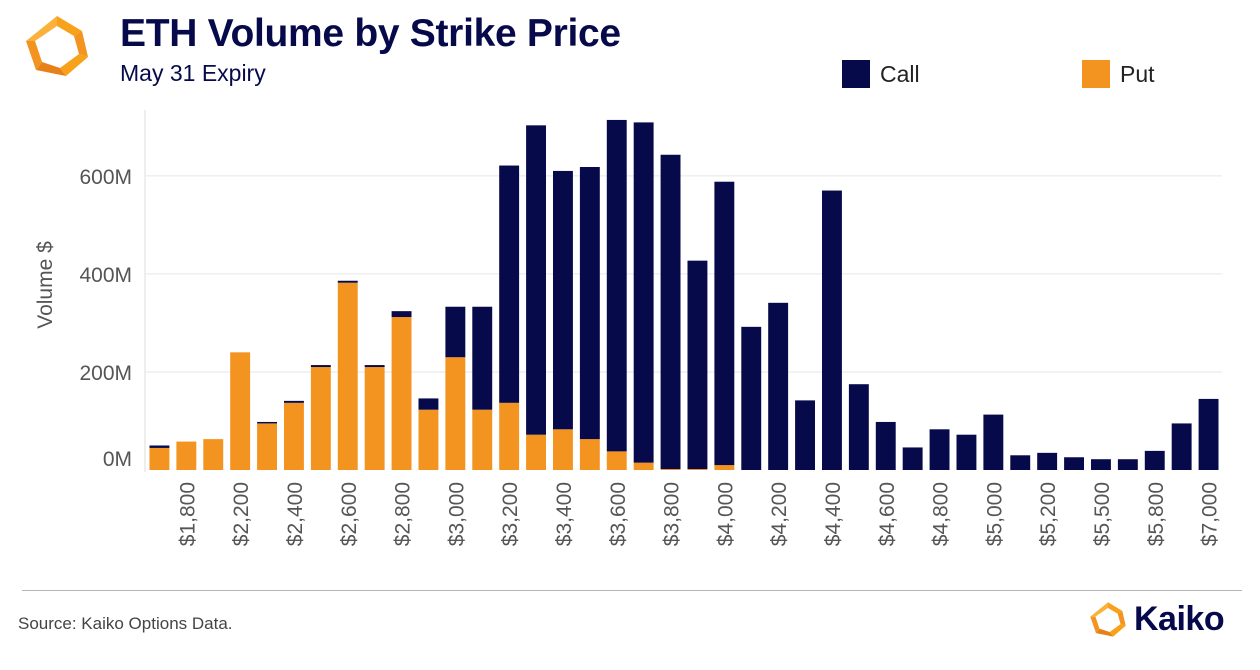 The height and width of the screenshot is (670, 1260). Describe the element at coordinates (187, 514) in the screenshot. I see `x-tick-label: $1,800` at that location.